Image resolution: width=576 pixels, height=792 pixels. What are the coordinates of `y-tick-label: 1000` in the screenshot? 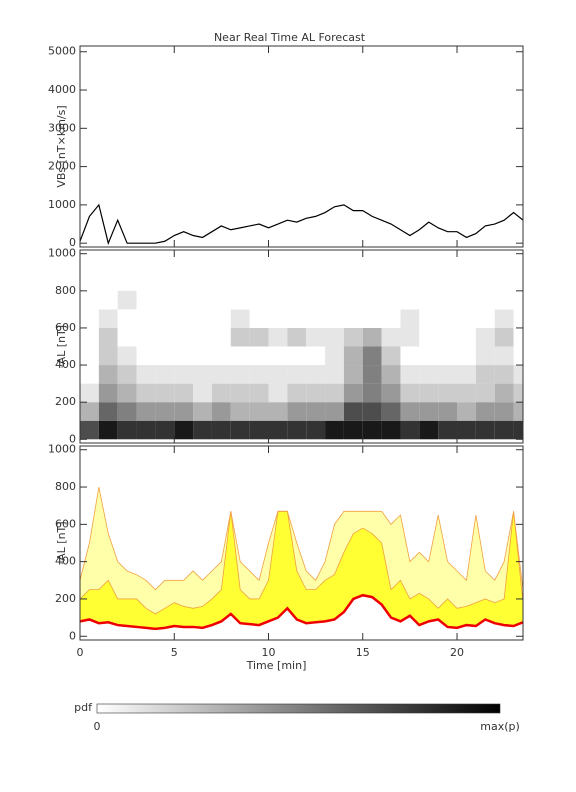 It's located at (62, 204).